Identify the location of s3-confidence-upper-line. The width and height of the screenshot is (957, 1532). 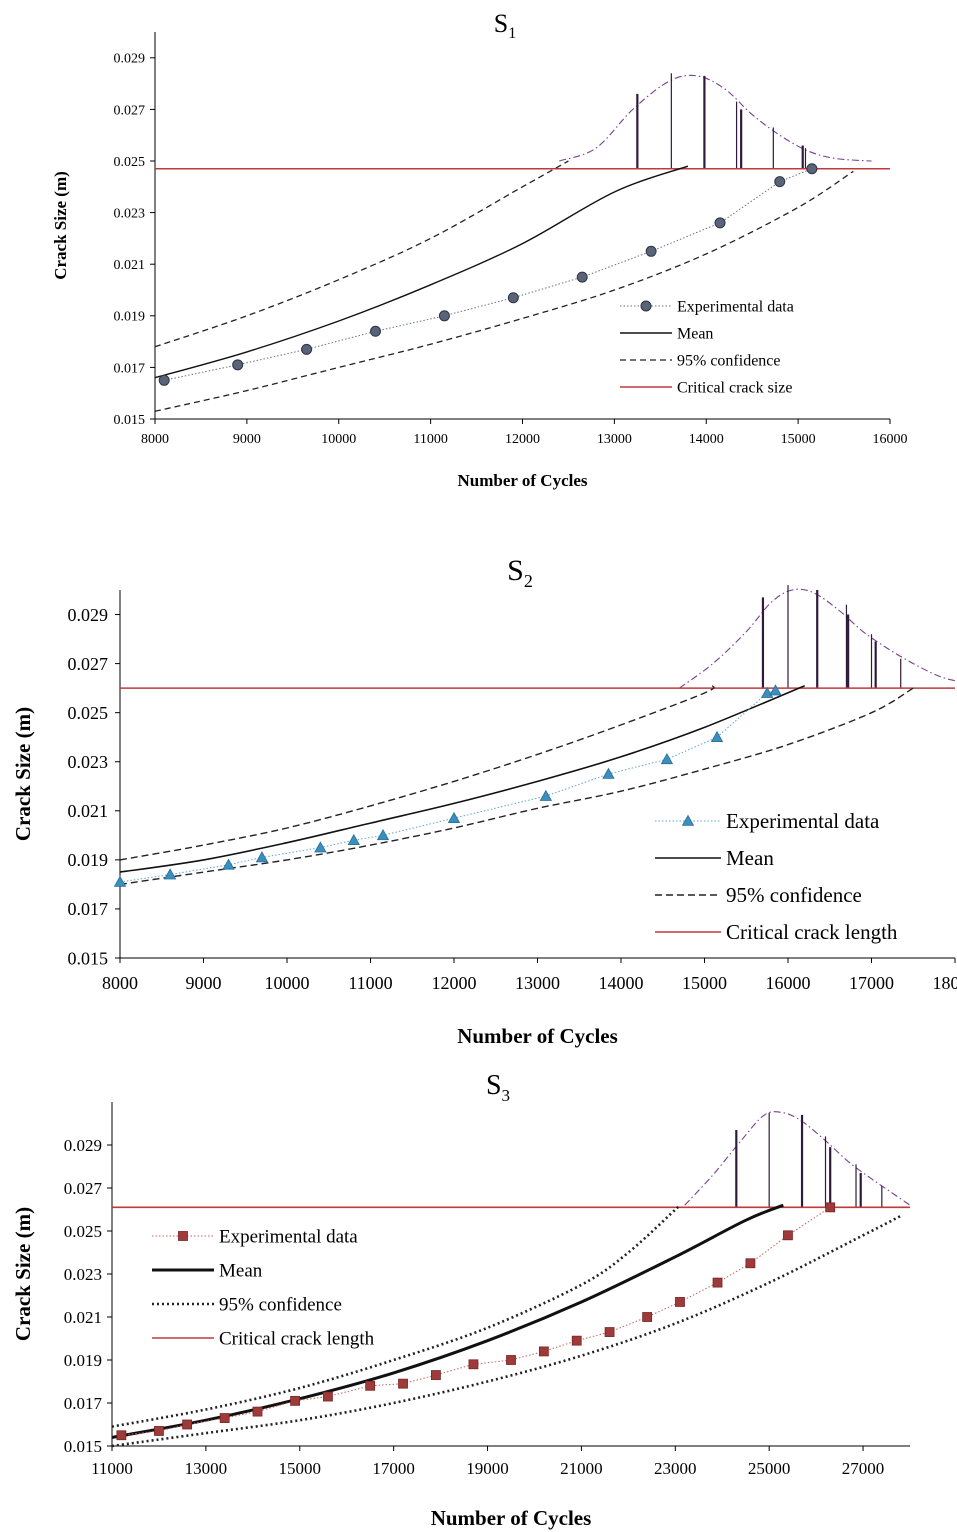
(396, 1316).